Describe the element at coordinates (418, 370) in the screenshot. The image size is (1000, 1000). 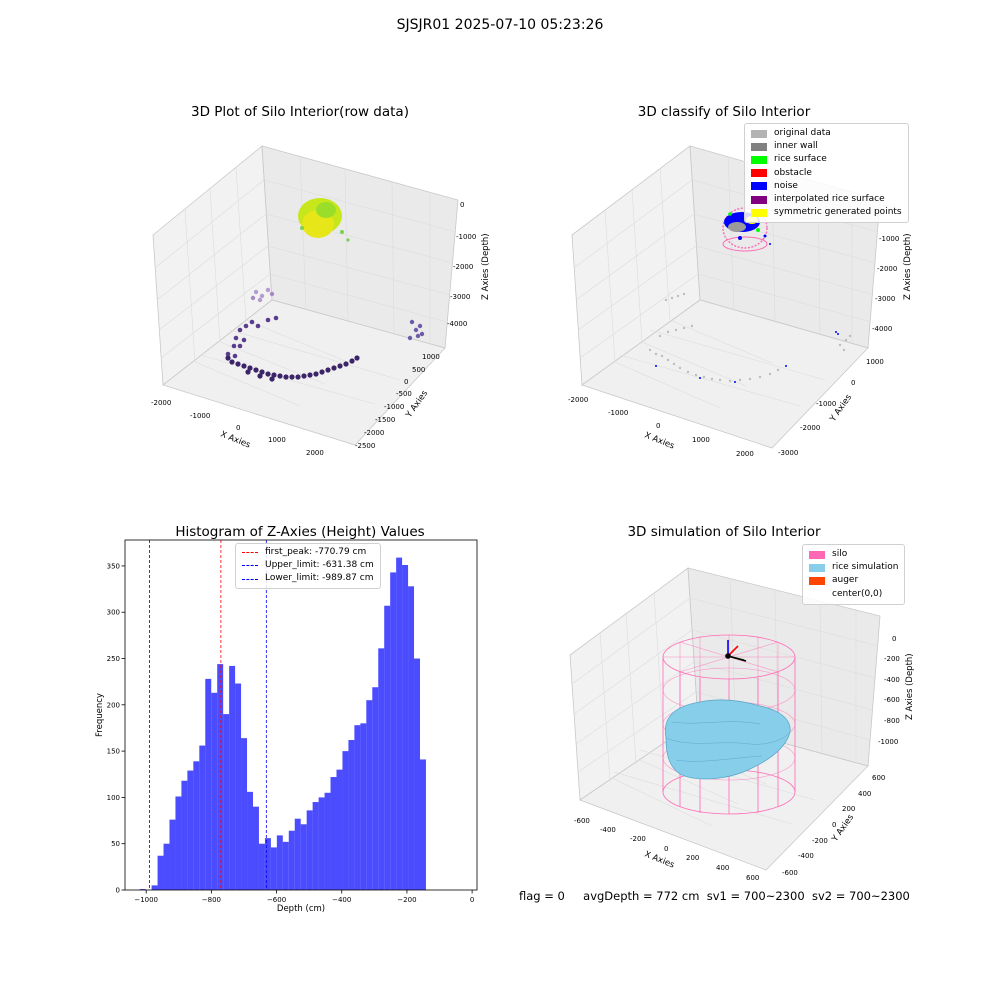
I see `raw-y-tick: 500` at that location.